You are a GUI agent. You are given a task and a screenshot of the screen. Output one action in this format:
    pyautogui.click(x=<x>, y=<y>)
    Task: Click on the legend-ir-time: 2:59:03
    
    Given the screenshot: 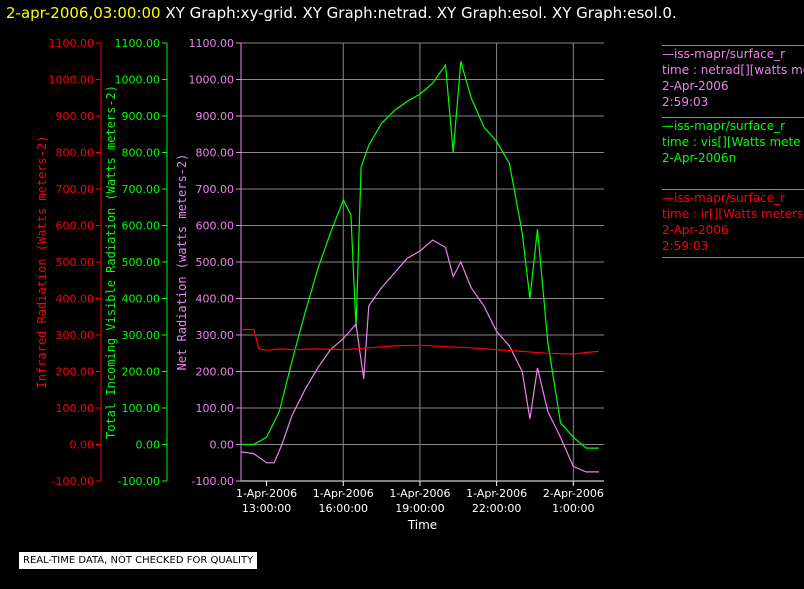 What is the action you would take?
    pyautogui.click(x=685, y=246)
    